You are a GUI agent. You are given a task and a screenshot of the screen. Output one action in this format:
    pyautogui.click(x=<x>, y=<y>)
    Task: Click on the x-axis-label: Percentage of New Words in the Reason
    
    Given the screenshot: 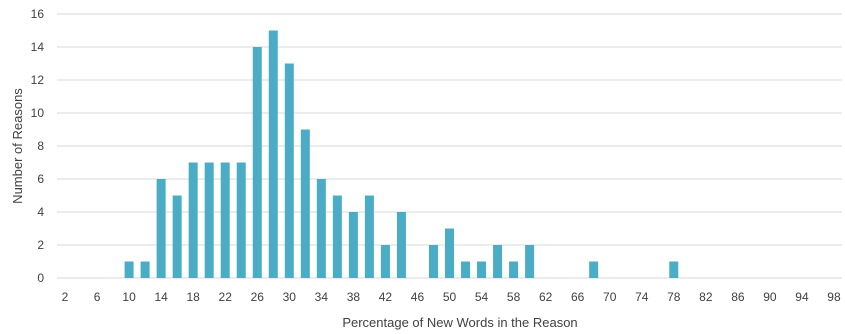 What is the action you would take?
    pyautogui.click(x=459, y=322)
    